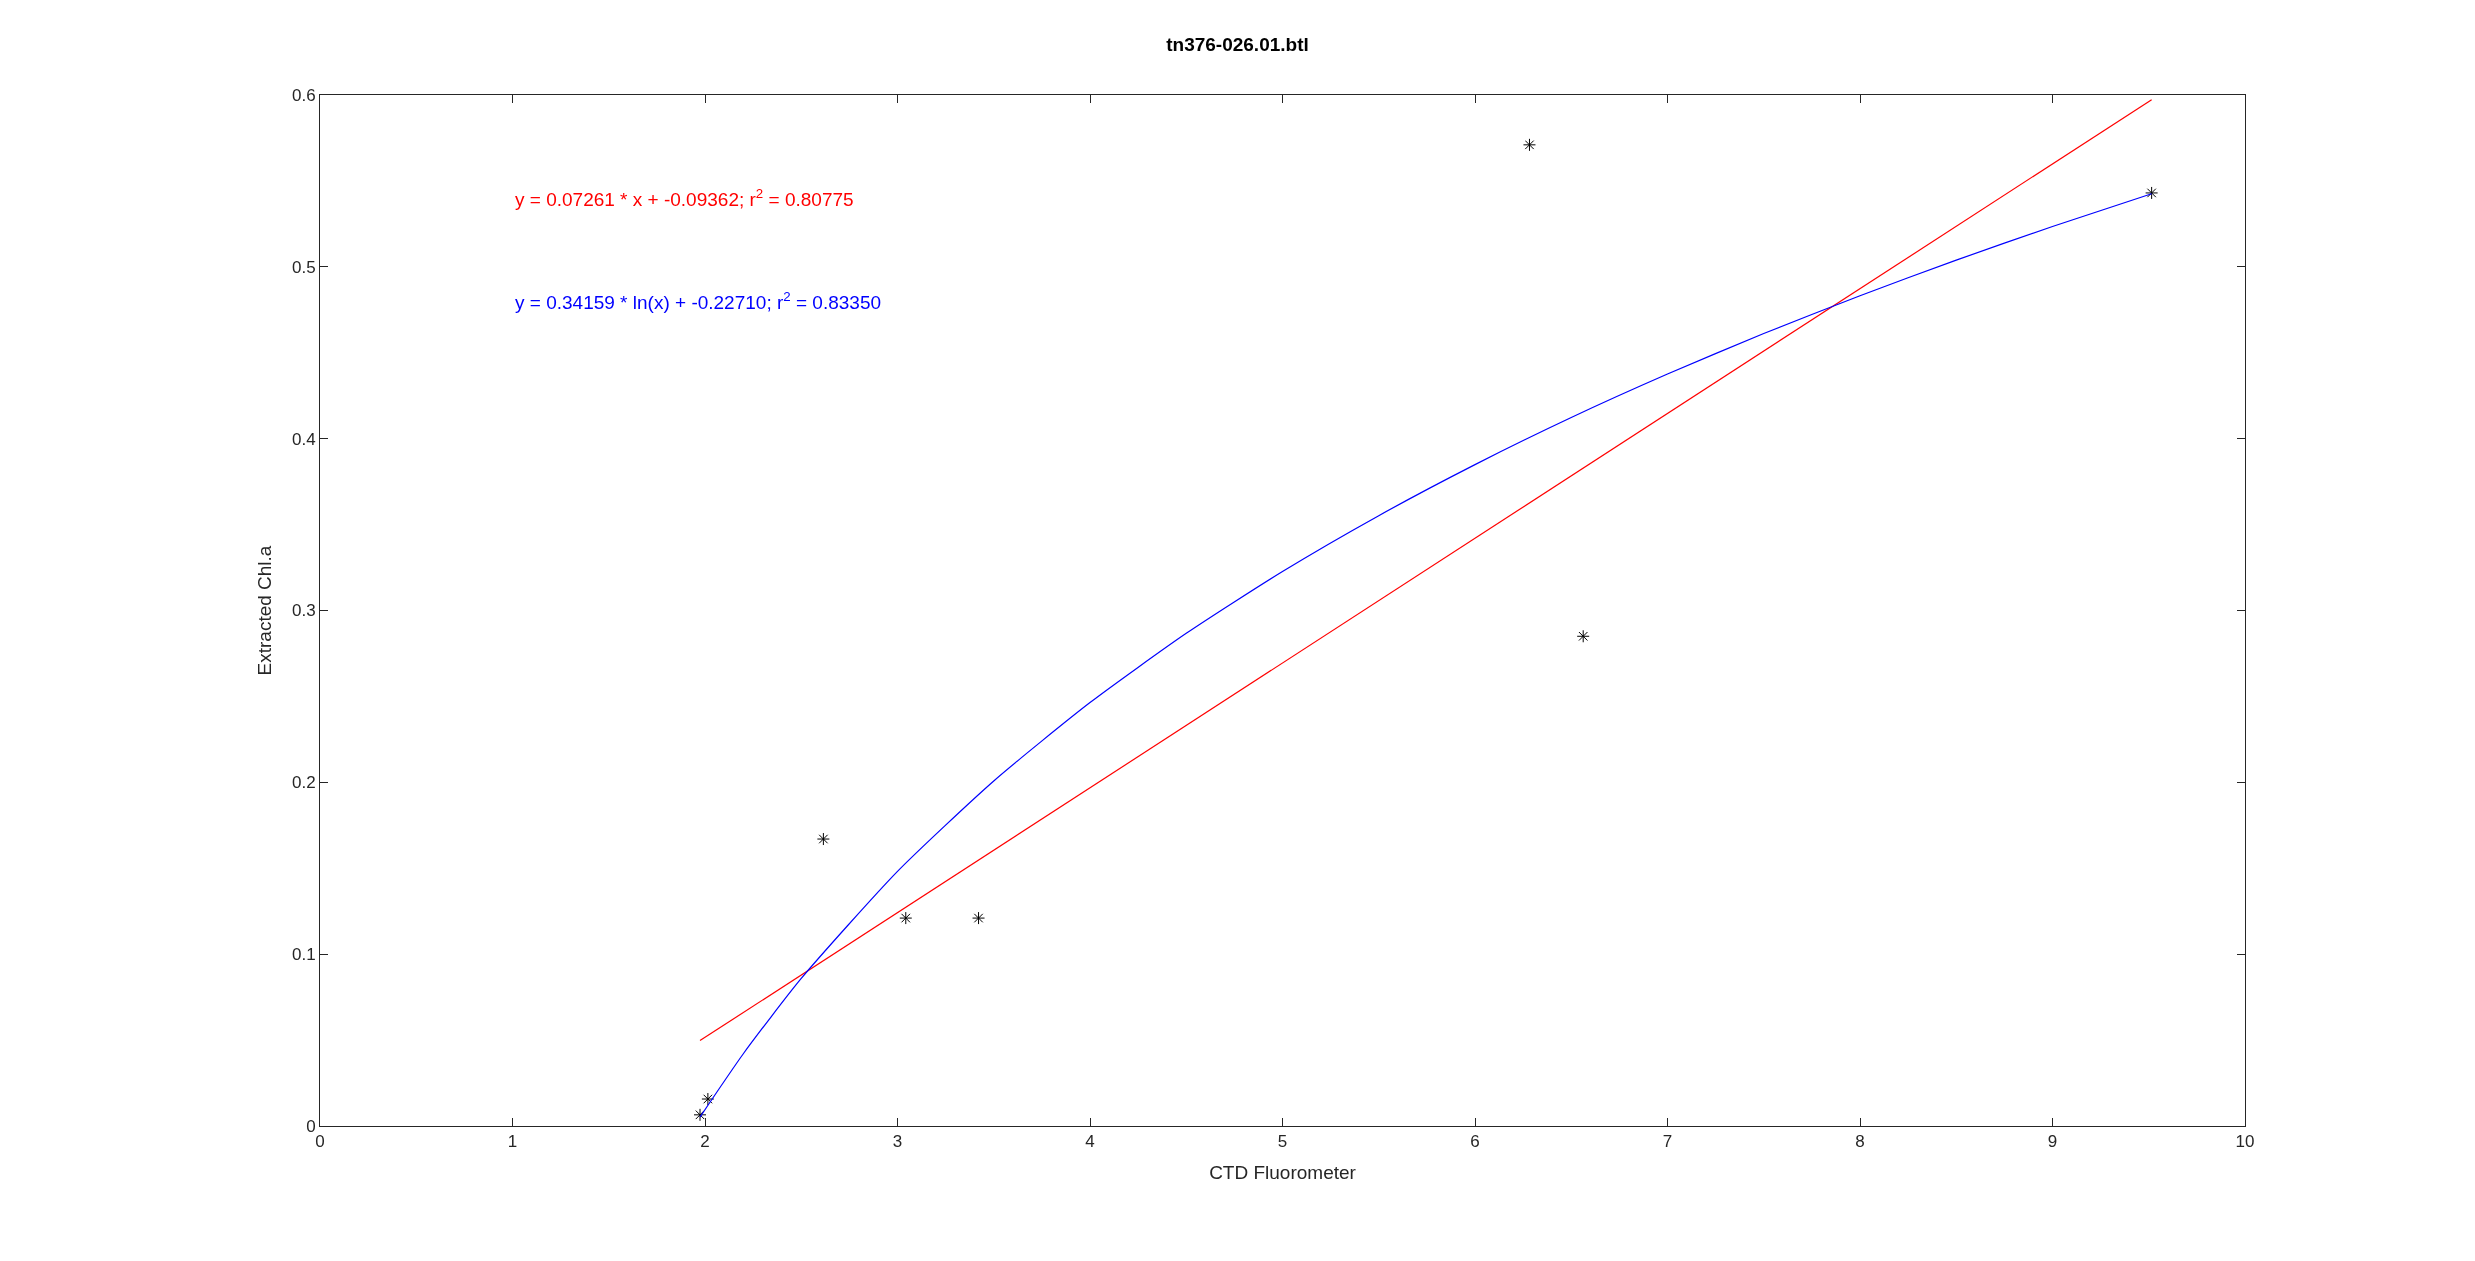  What do you see at coordinates (1090, 1142) in the screenshot?
I see `x-tick-label: 4` at bounding box center [1090, 1142].